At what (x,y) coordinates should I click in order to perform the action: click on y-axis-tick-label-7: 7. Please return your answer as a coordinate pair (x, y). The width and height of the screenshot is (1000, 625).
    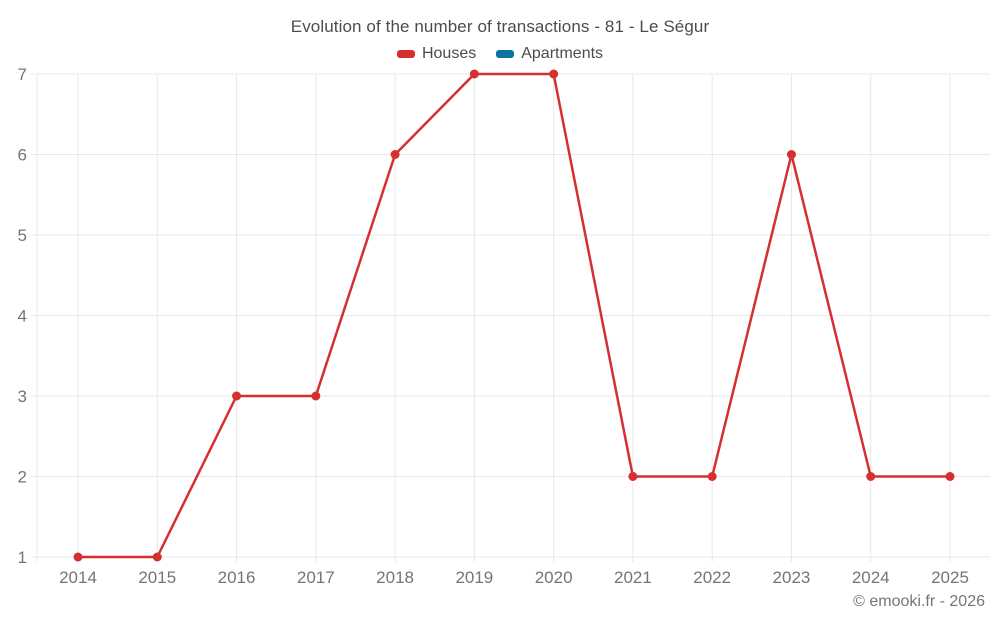
    Looking at the image, I should click on (22, 74).